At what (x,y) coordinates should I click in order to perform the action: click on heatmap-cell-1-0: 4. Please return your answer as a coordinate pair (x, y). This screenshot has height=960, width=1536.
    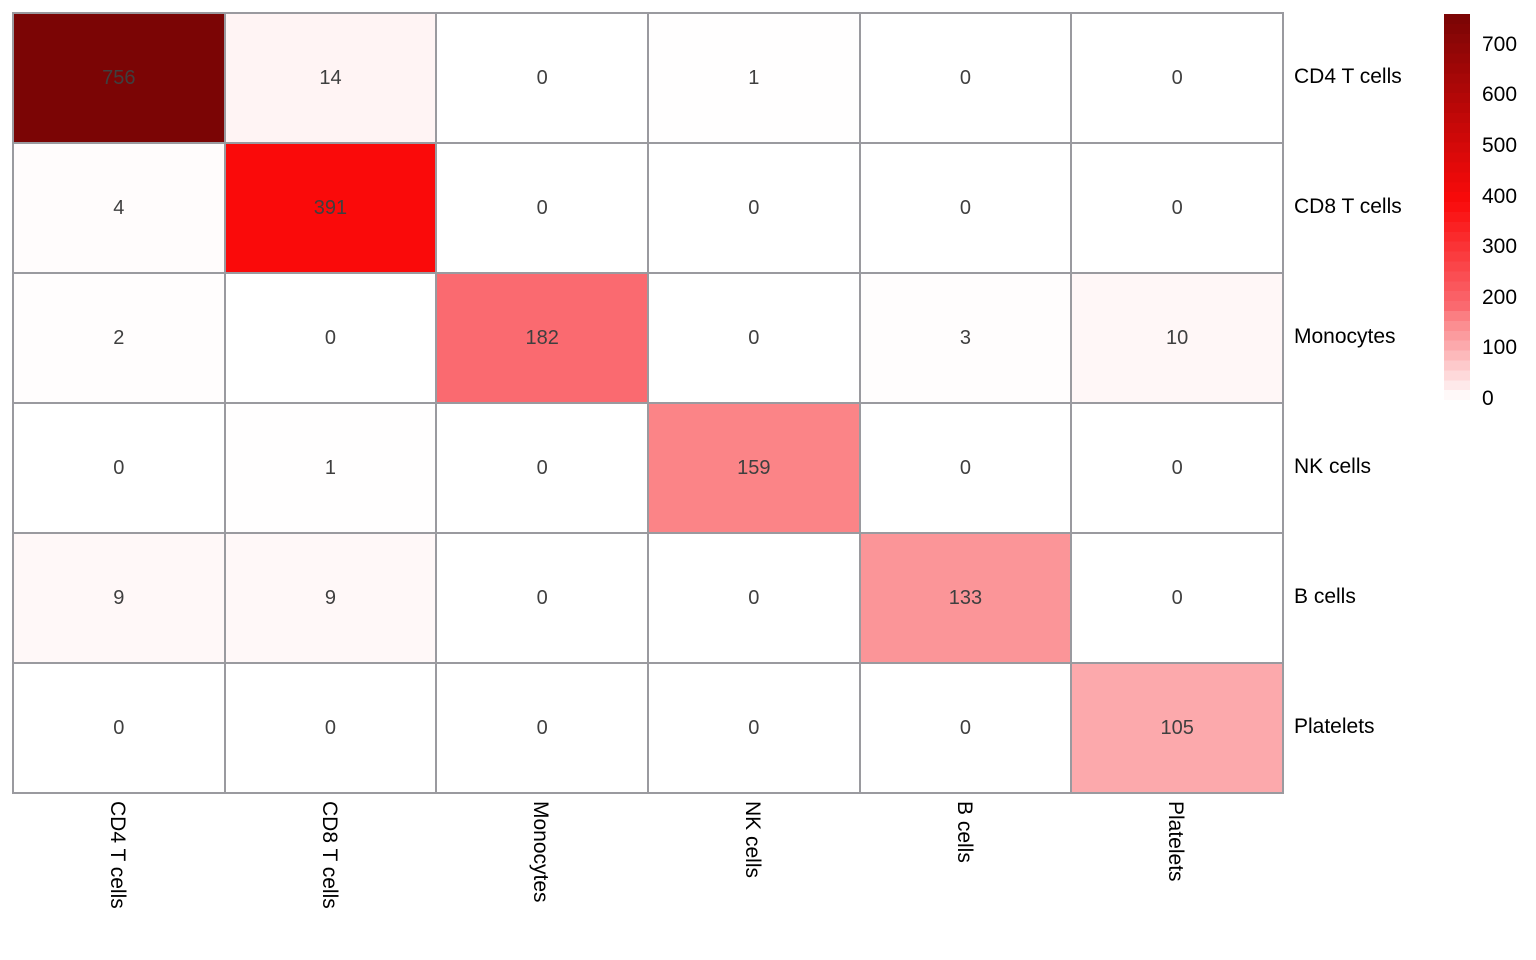
    Looking at the image, I should click on (119, 208).